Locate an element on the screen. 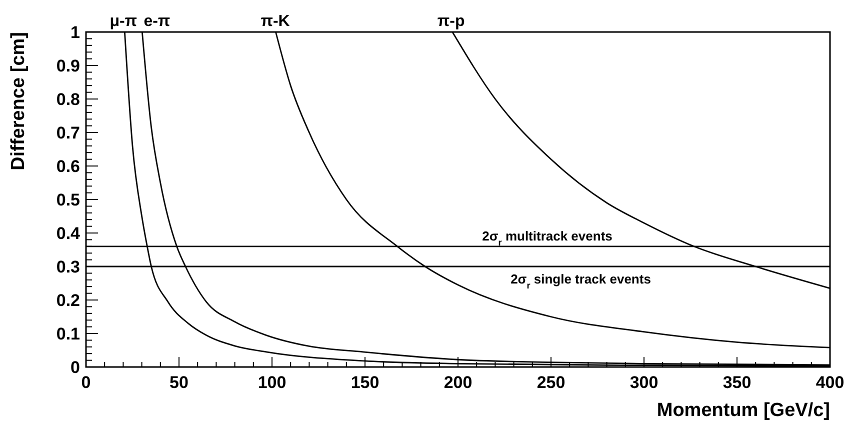  series-label: e-π is located at coordinates (157, 21).